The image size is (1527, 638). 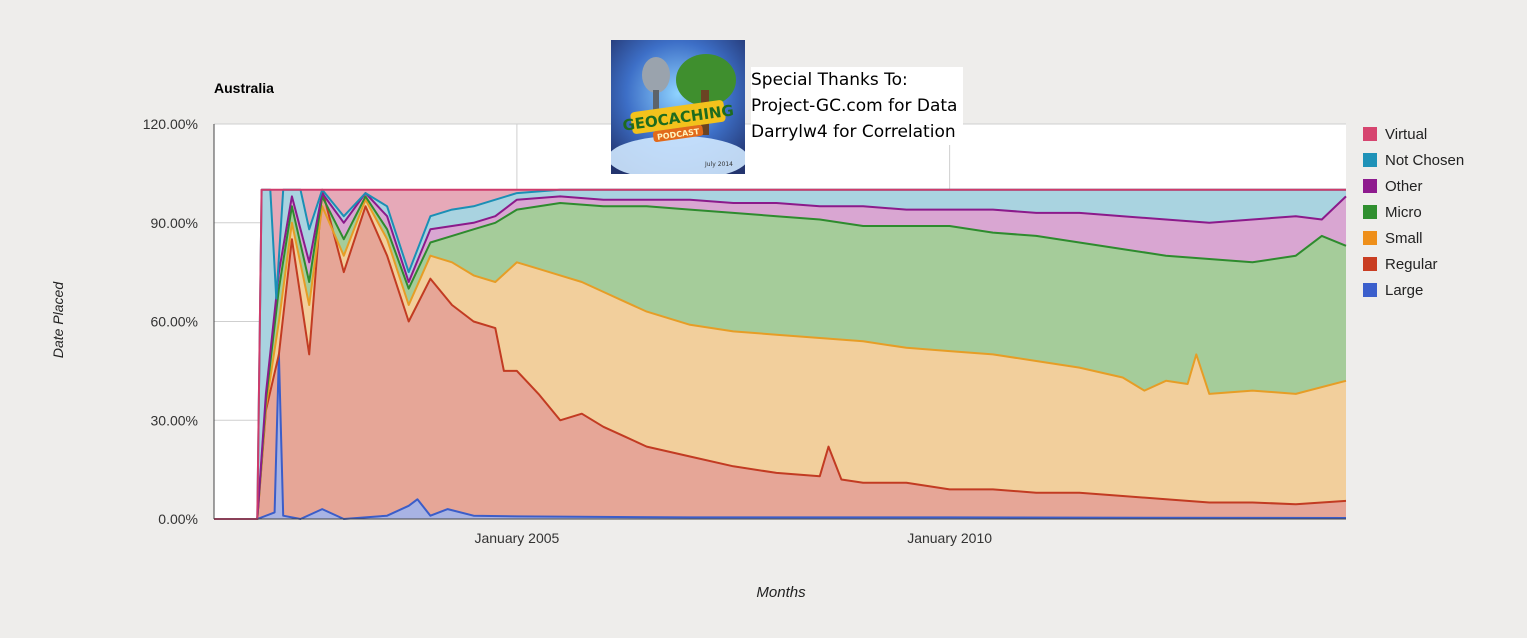 What do you see at coordinates (178, 519) in the screenshot?
I see `y-tick-label: 0.00%` at bounding box center [178, 519].